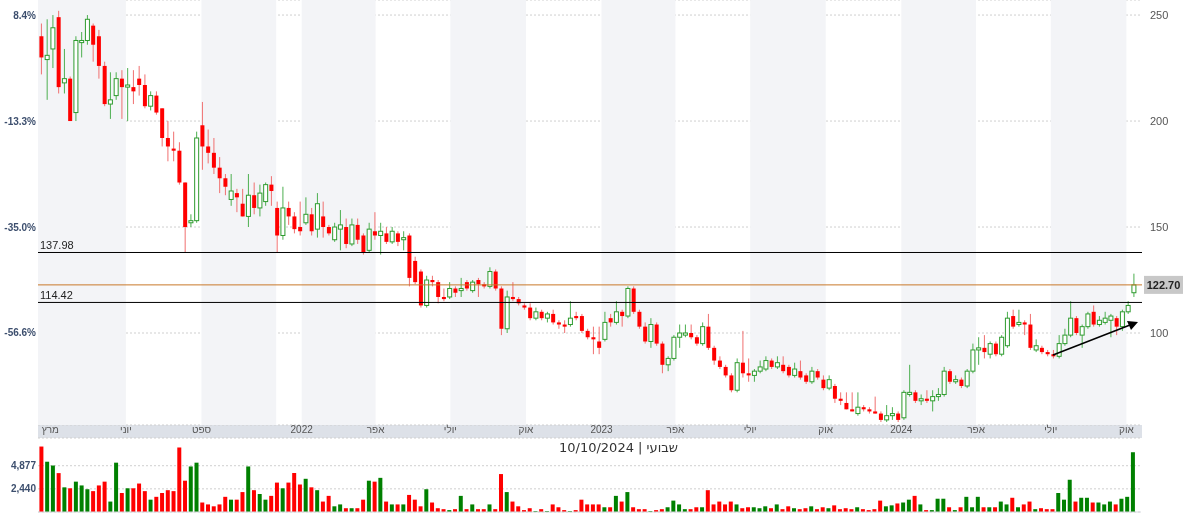  Describe the element at coordinates (1159, 14) in the screenshot. I see `y-tick-label: 250` at that location.